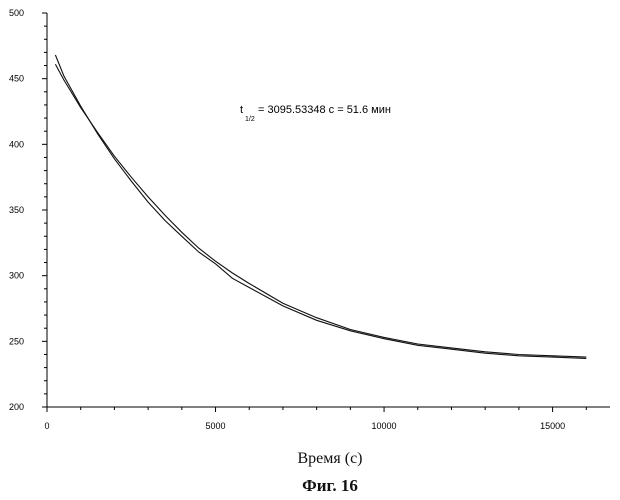  What do you see at coordinates (324, 110) in the screenshot?
I see `annotation-text: = 3095.53348 c = 51.6 мин` at bounding box center [324, 110].